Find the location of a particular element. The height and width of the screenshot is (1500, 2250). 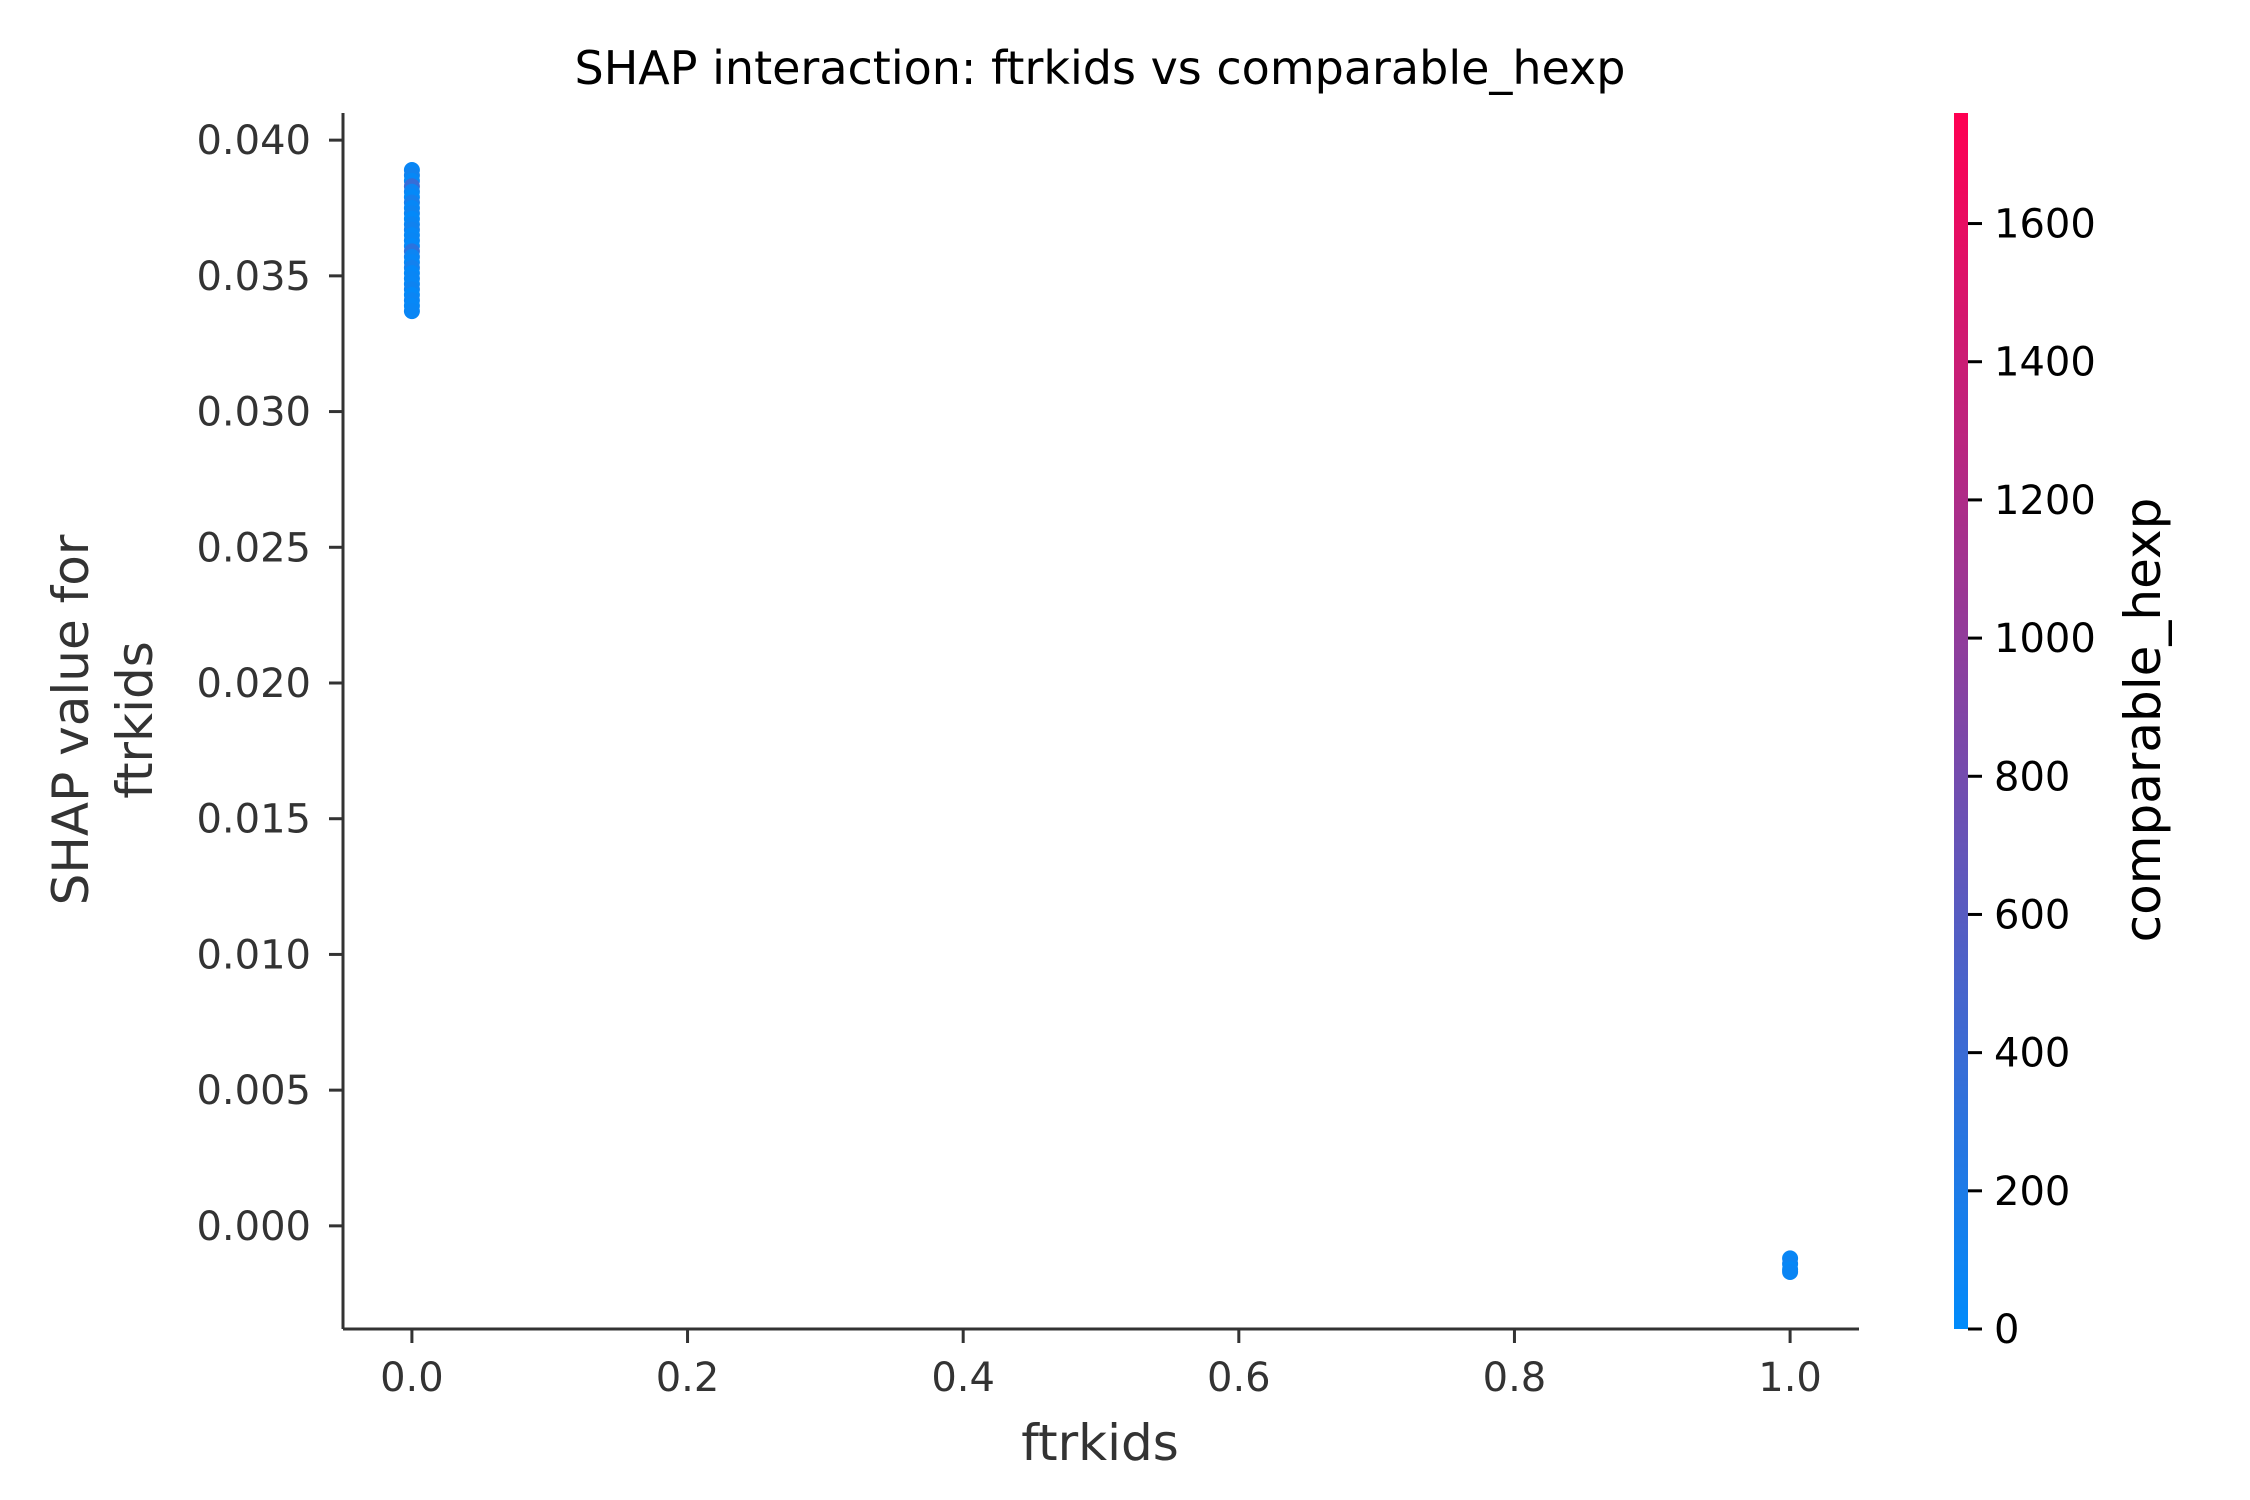

colorbar-tick-label: 800 is located at coordinates (2032, 777).